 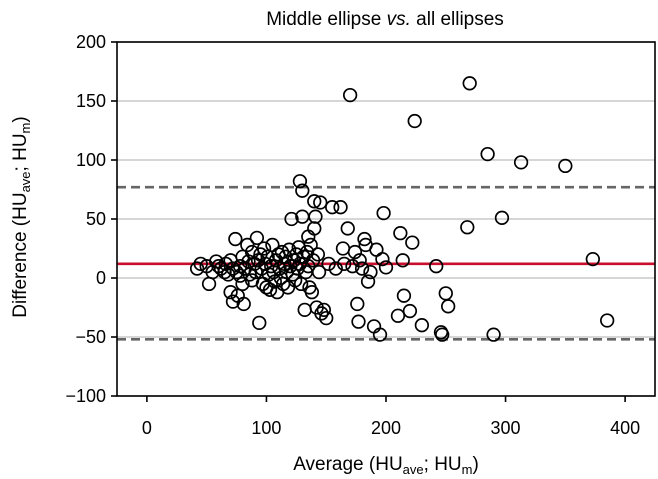 I want to click on x-tick-label: 100, so click(x=266, y=428).